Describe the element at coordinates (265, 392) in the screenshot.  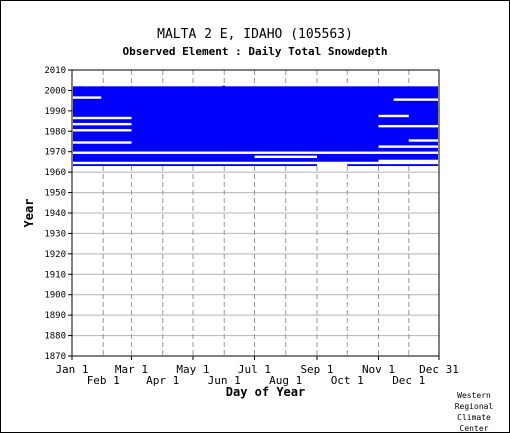
I see `x-axis-label: Day of Year` at that location.